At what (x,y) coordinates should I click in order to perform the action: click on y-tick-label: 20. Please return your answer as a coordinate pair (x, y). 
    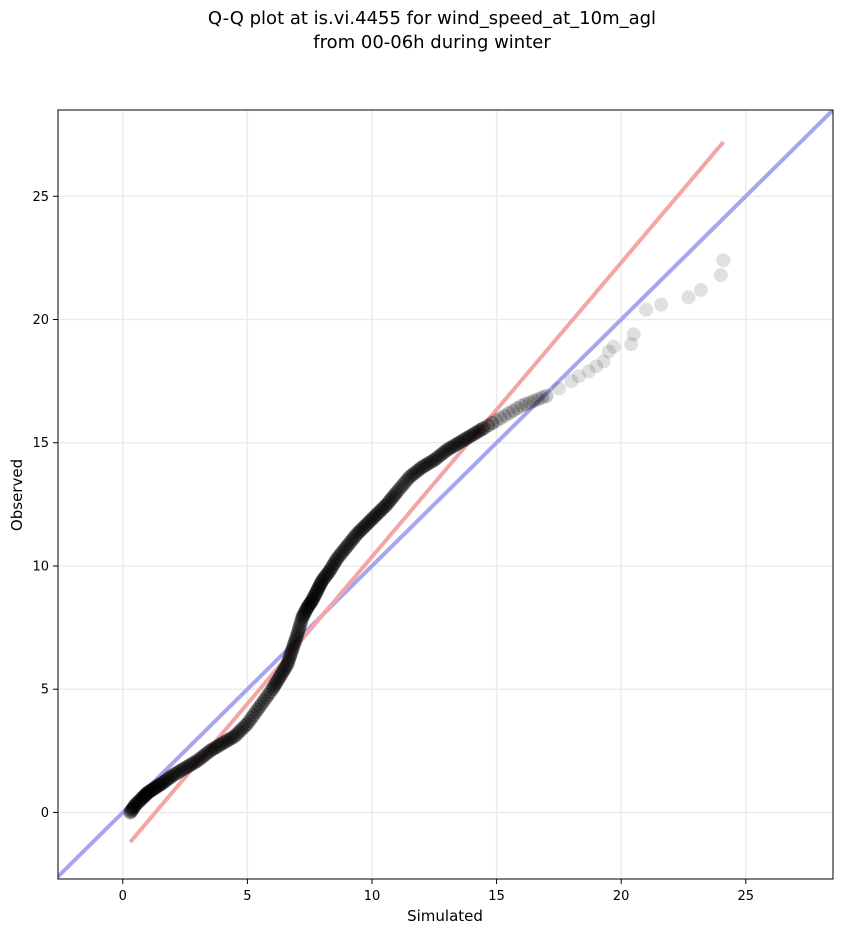
    Looking at the image, I should click on (40, 320).